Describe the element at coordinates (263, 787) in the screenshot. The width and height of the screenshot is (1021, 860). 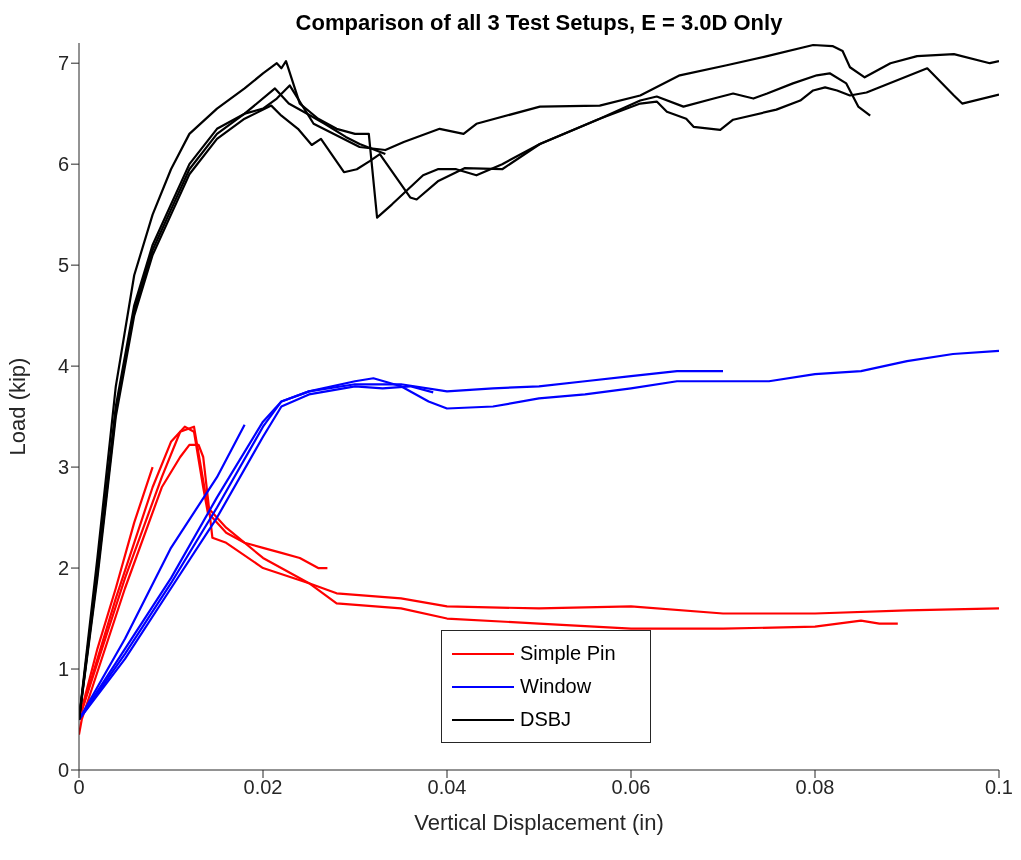
I see `x-tick-label: 0.02` at that location.